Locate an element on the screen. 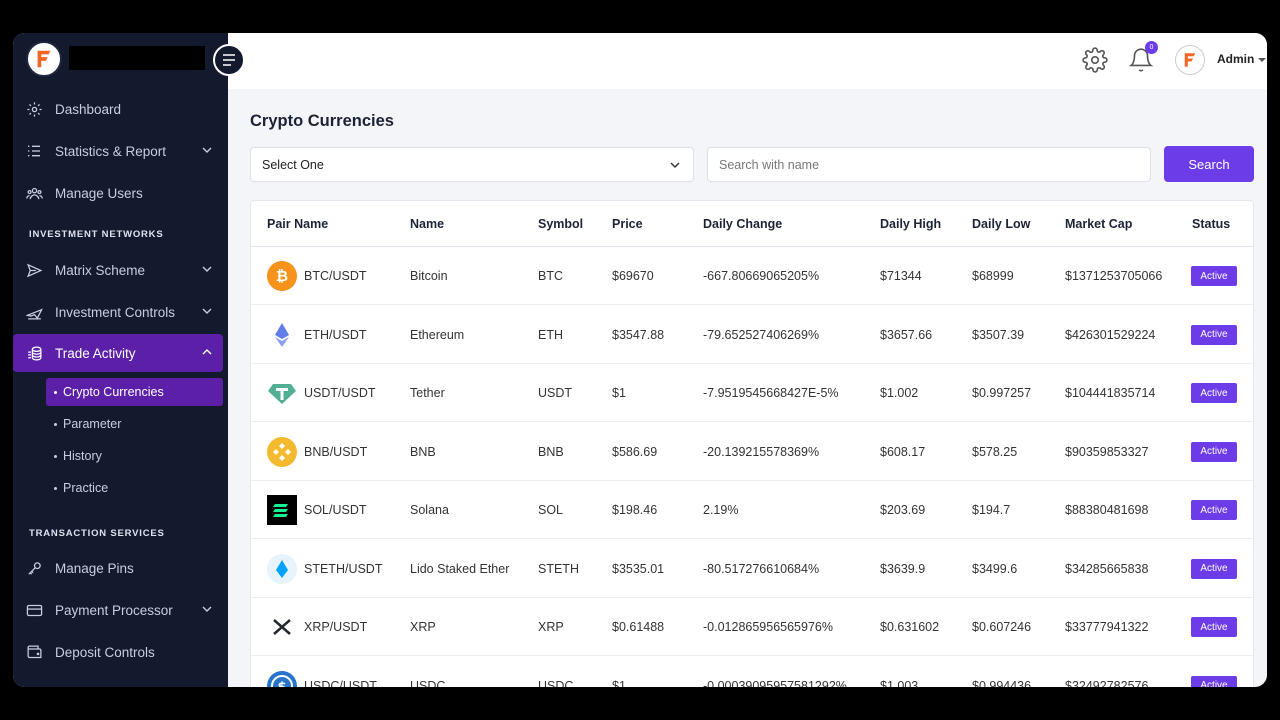  users-icon is located at coordinates (34, 193).